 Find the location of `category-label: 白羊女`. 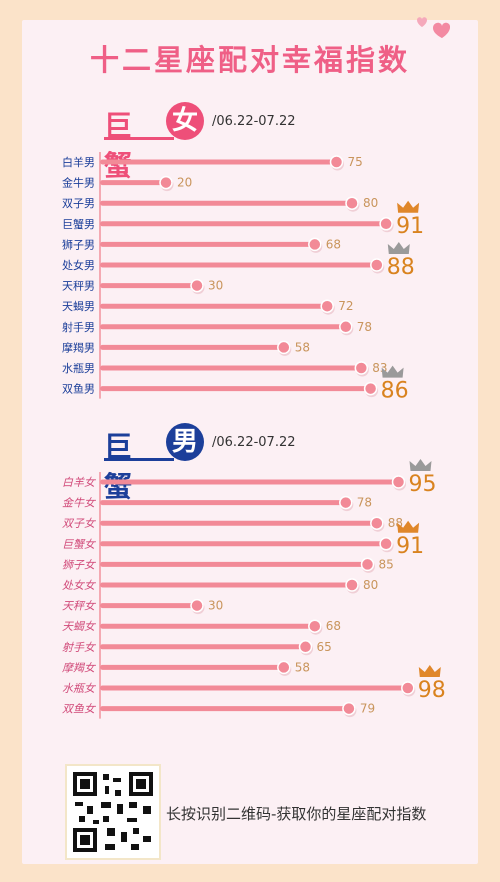

category-label: 白羊女 is located at coordinates (79, 482).